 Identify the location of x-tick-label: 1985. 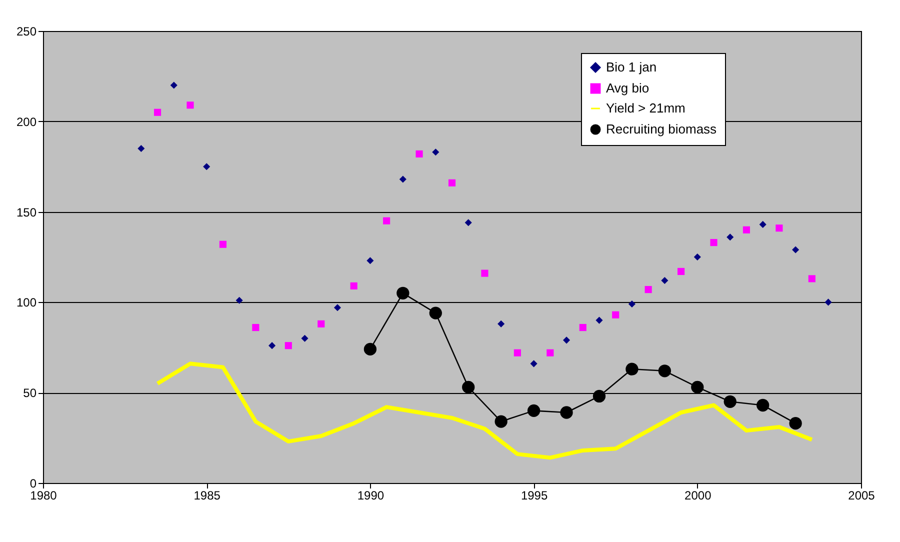
(207, 495).